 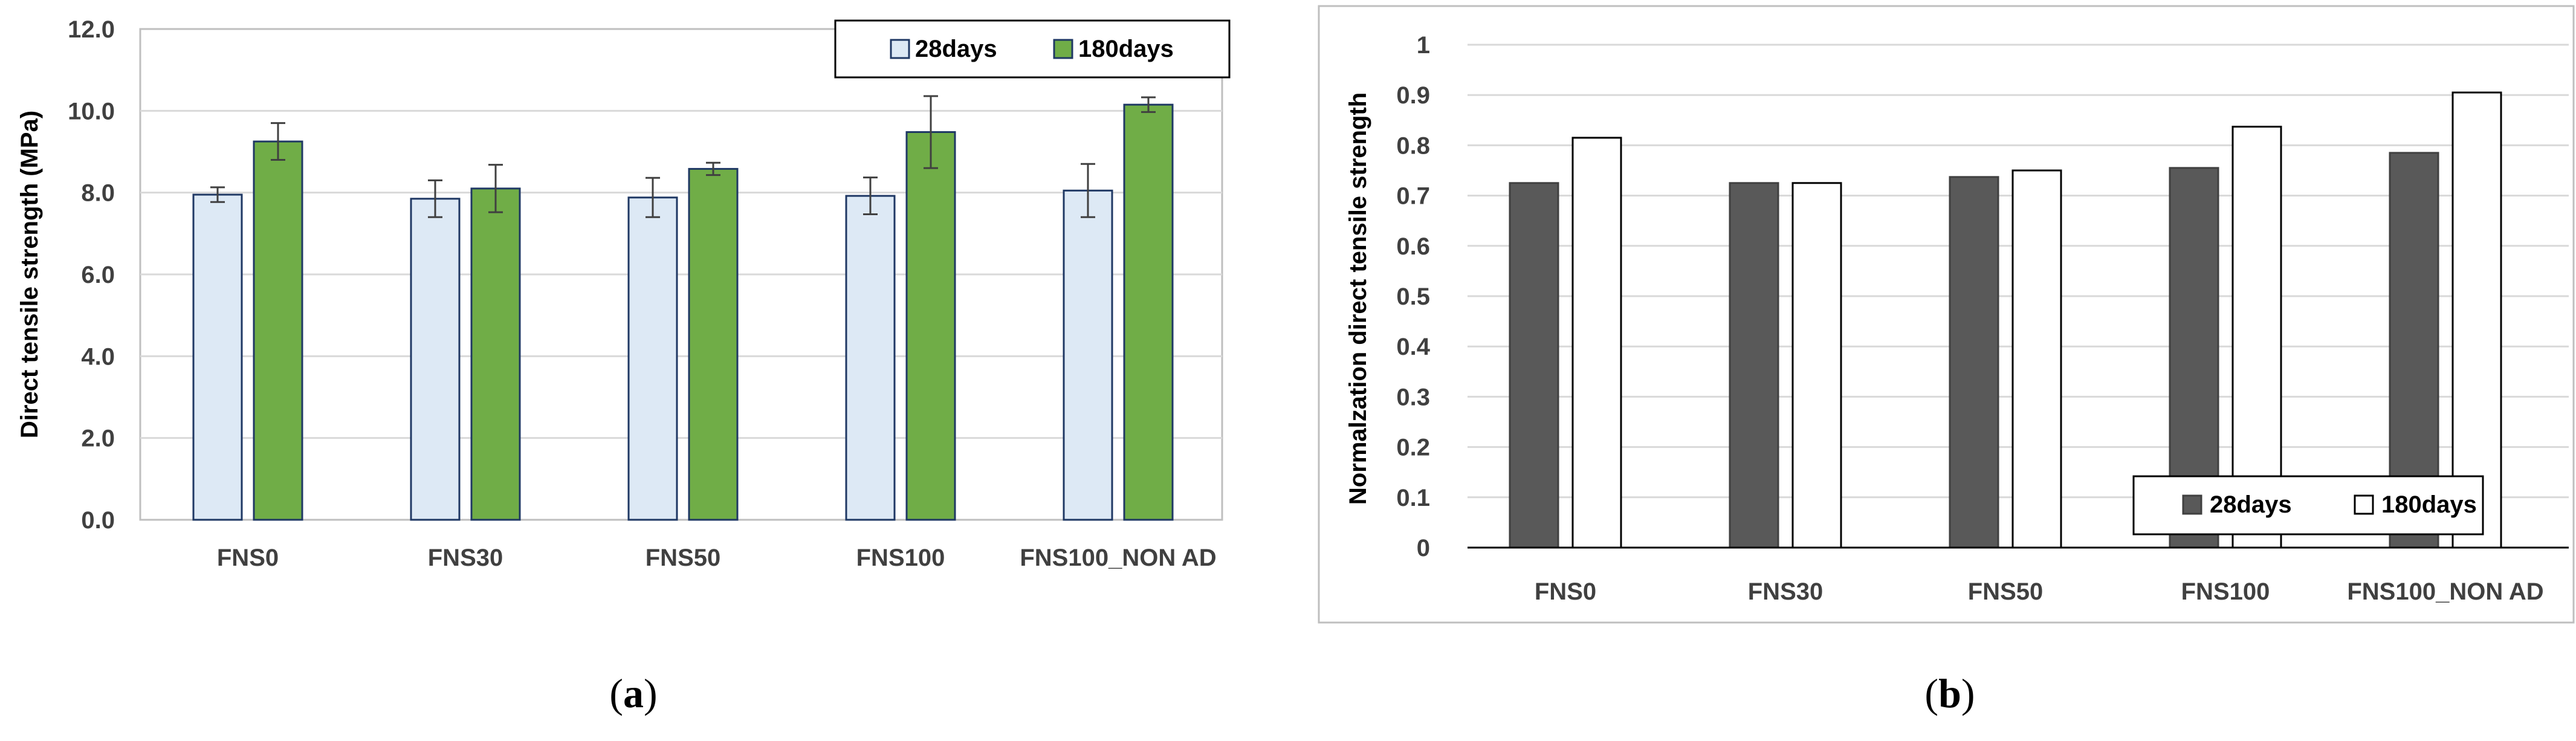 I want to click on chart-a-y-tick-label: 6.0, so click(x=98, y=275).